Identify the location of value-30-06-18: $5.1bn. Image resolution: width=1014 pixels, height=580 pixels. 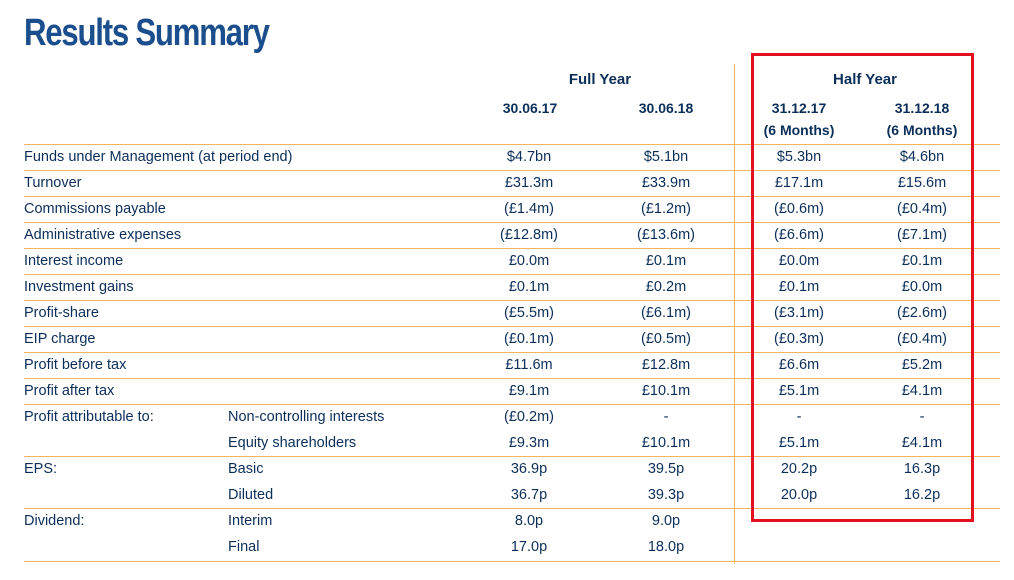
(666, 157).